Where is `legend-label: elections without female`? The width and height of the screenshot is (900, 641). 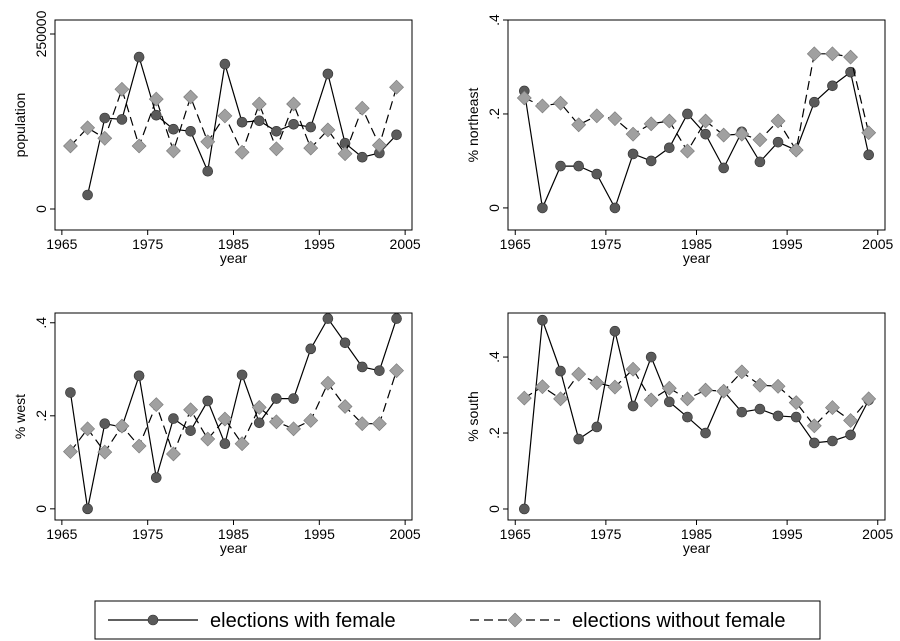 legend-label: elections without female is located at coordinates (678, 621).